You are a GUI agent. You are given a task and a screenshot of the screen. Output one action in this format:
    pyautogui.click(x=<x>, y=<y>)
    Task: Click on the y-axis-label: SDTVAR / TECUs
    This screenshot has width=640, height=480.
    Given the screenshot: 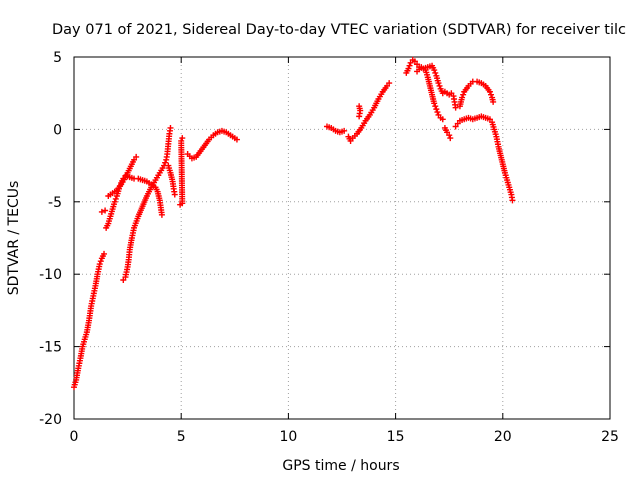 What is the action you would take?
    pyautogui.click(x=14, y=238)
    